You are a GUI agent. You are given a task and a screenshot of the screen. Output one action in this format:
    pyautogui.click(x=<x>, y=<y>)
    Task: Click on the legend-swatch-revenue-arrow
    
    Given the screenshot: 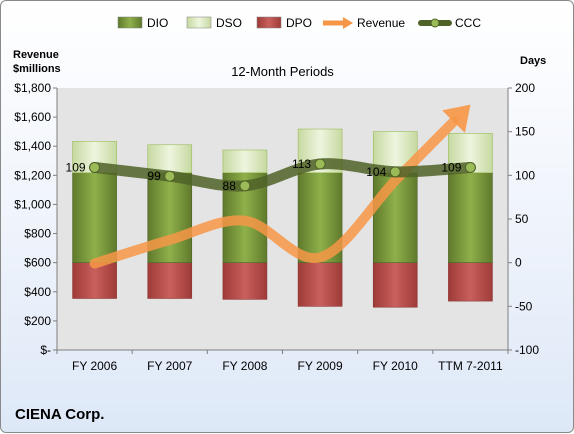 What is the action you would take?
    pyautogui.click(x=348, y=23)
    